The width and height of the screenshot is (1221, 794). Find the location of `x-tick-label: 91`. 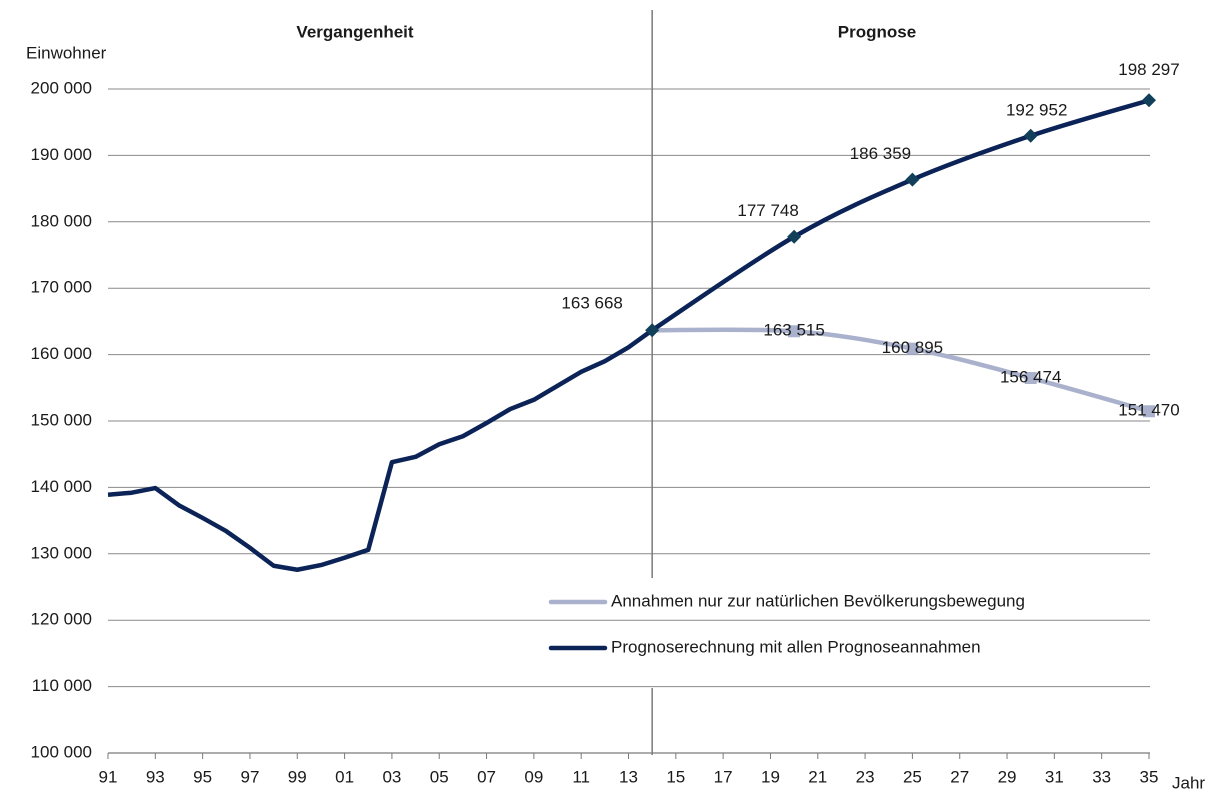

x-tick-label: 91 is located at coordinates (108, 776).